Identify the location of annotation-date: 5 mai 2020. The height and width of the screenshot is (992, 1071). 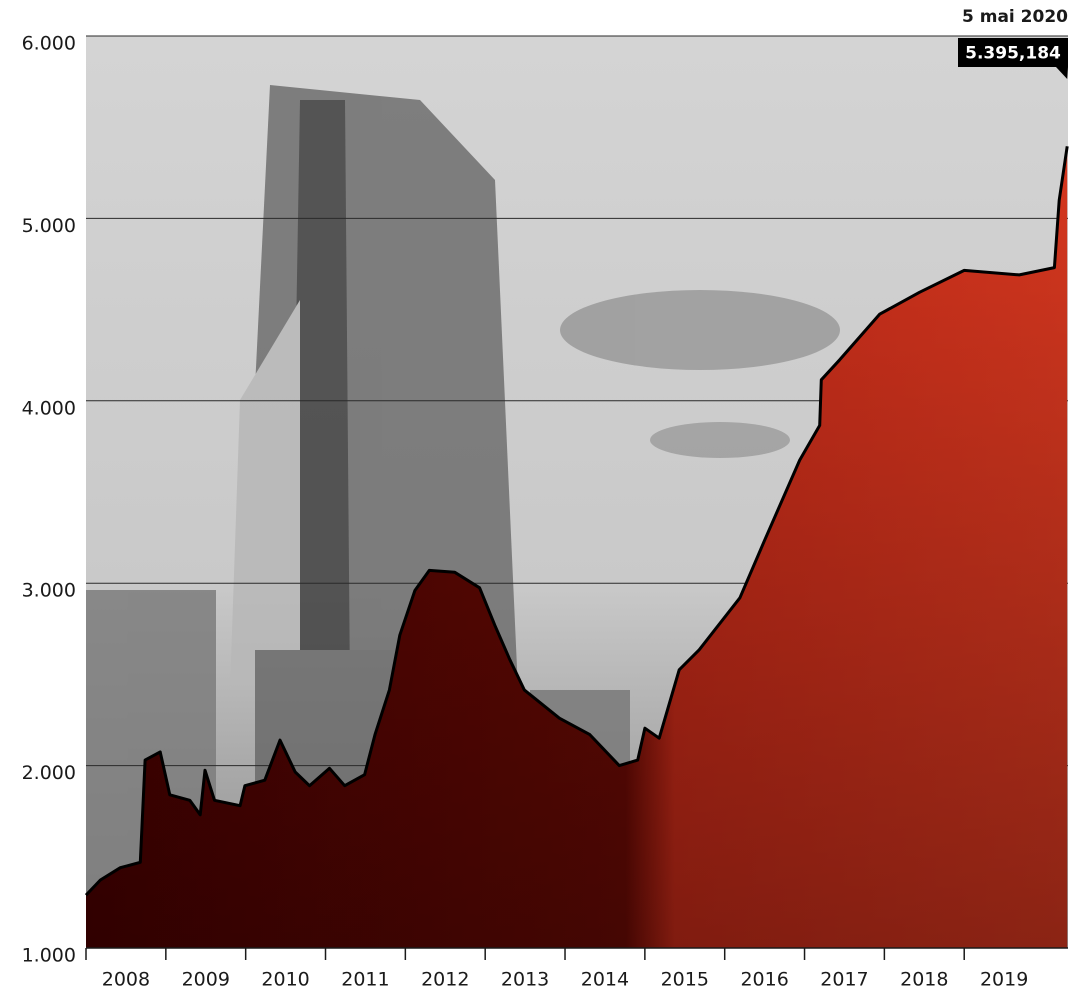
(1015, 17).